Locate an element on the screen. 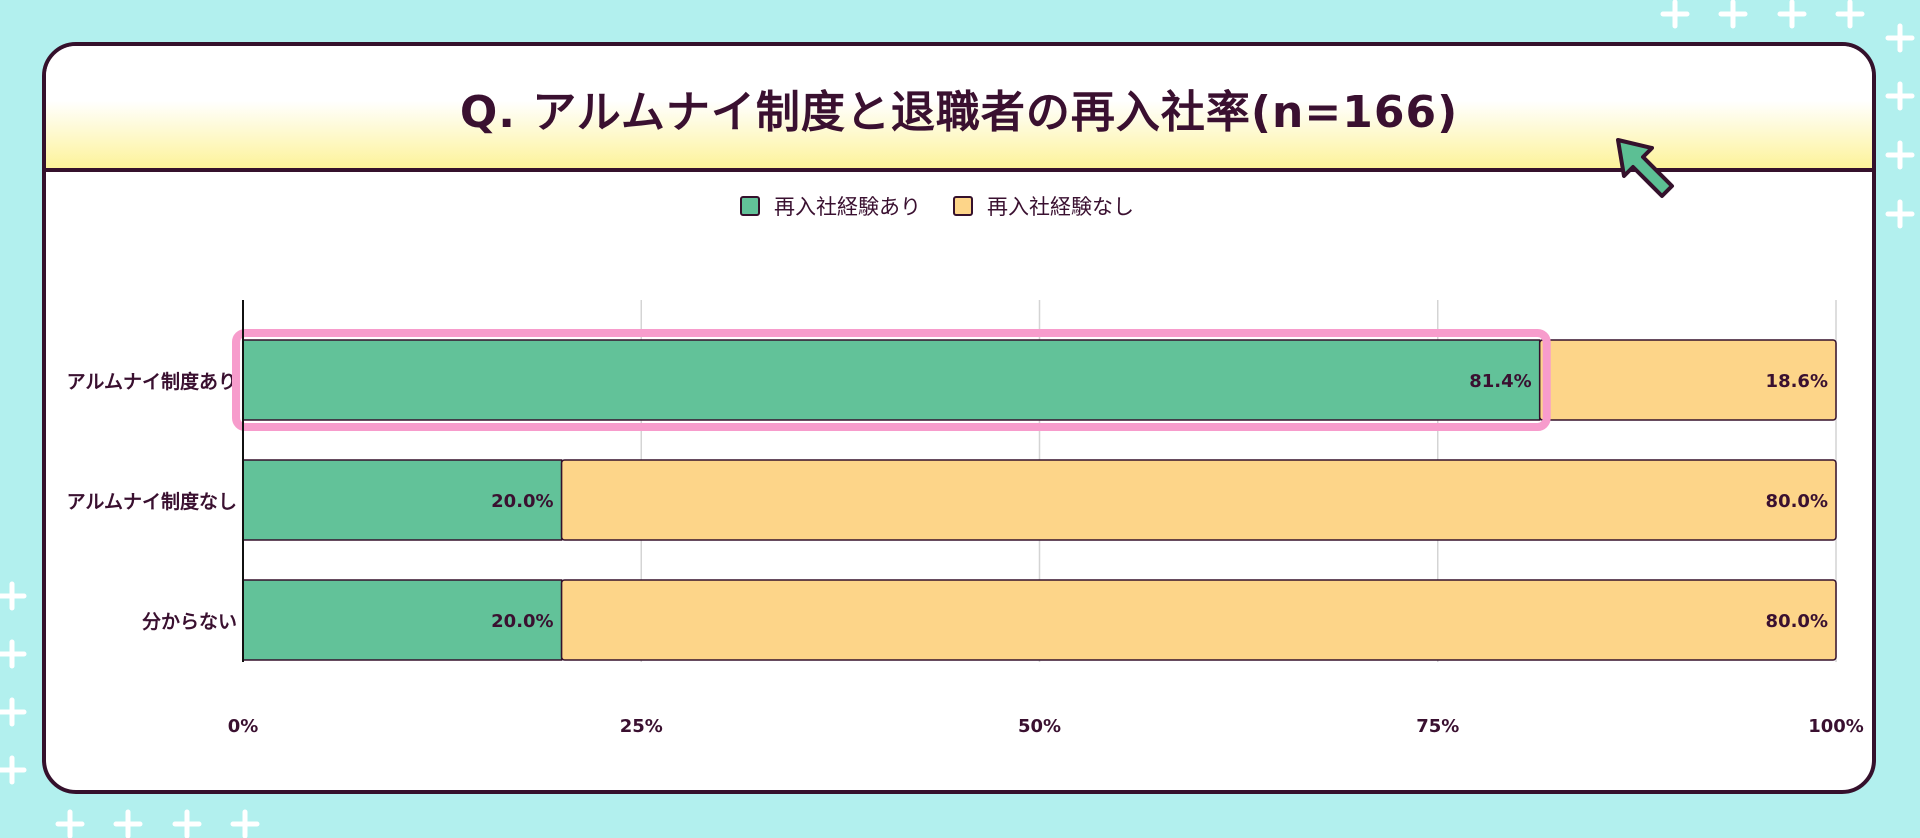  x-tick-label: 25% is located at coordinates (641, 726).